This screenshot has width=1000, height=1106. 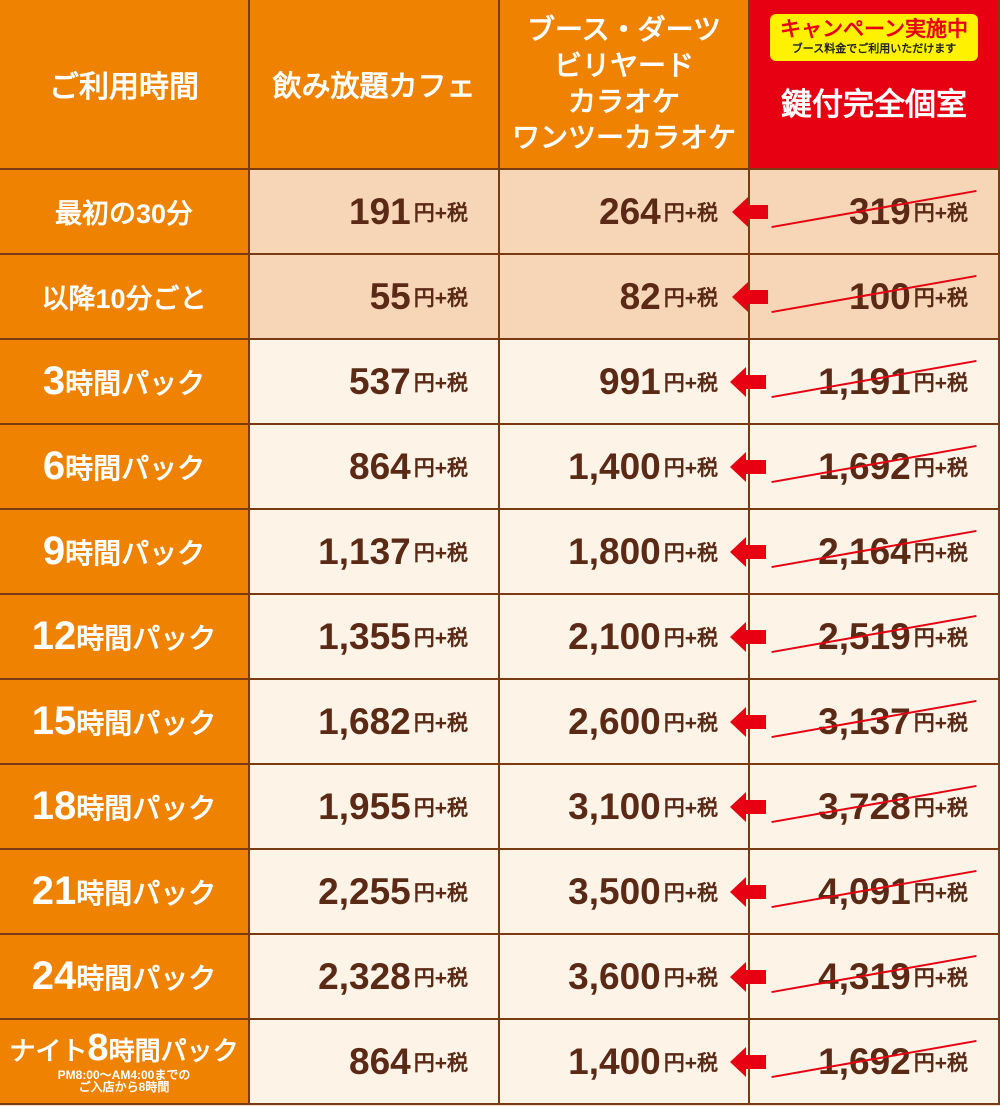 I want to click on private-price-cell: 3,137 円+税, so click(x=865, y=722).